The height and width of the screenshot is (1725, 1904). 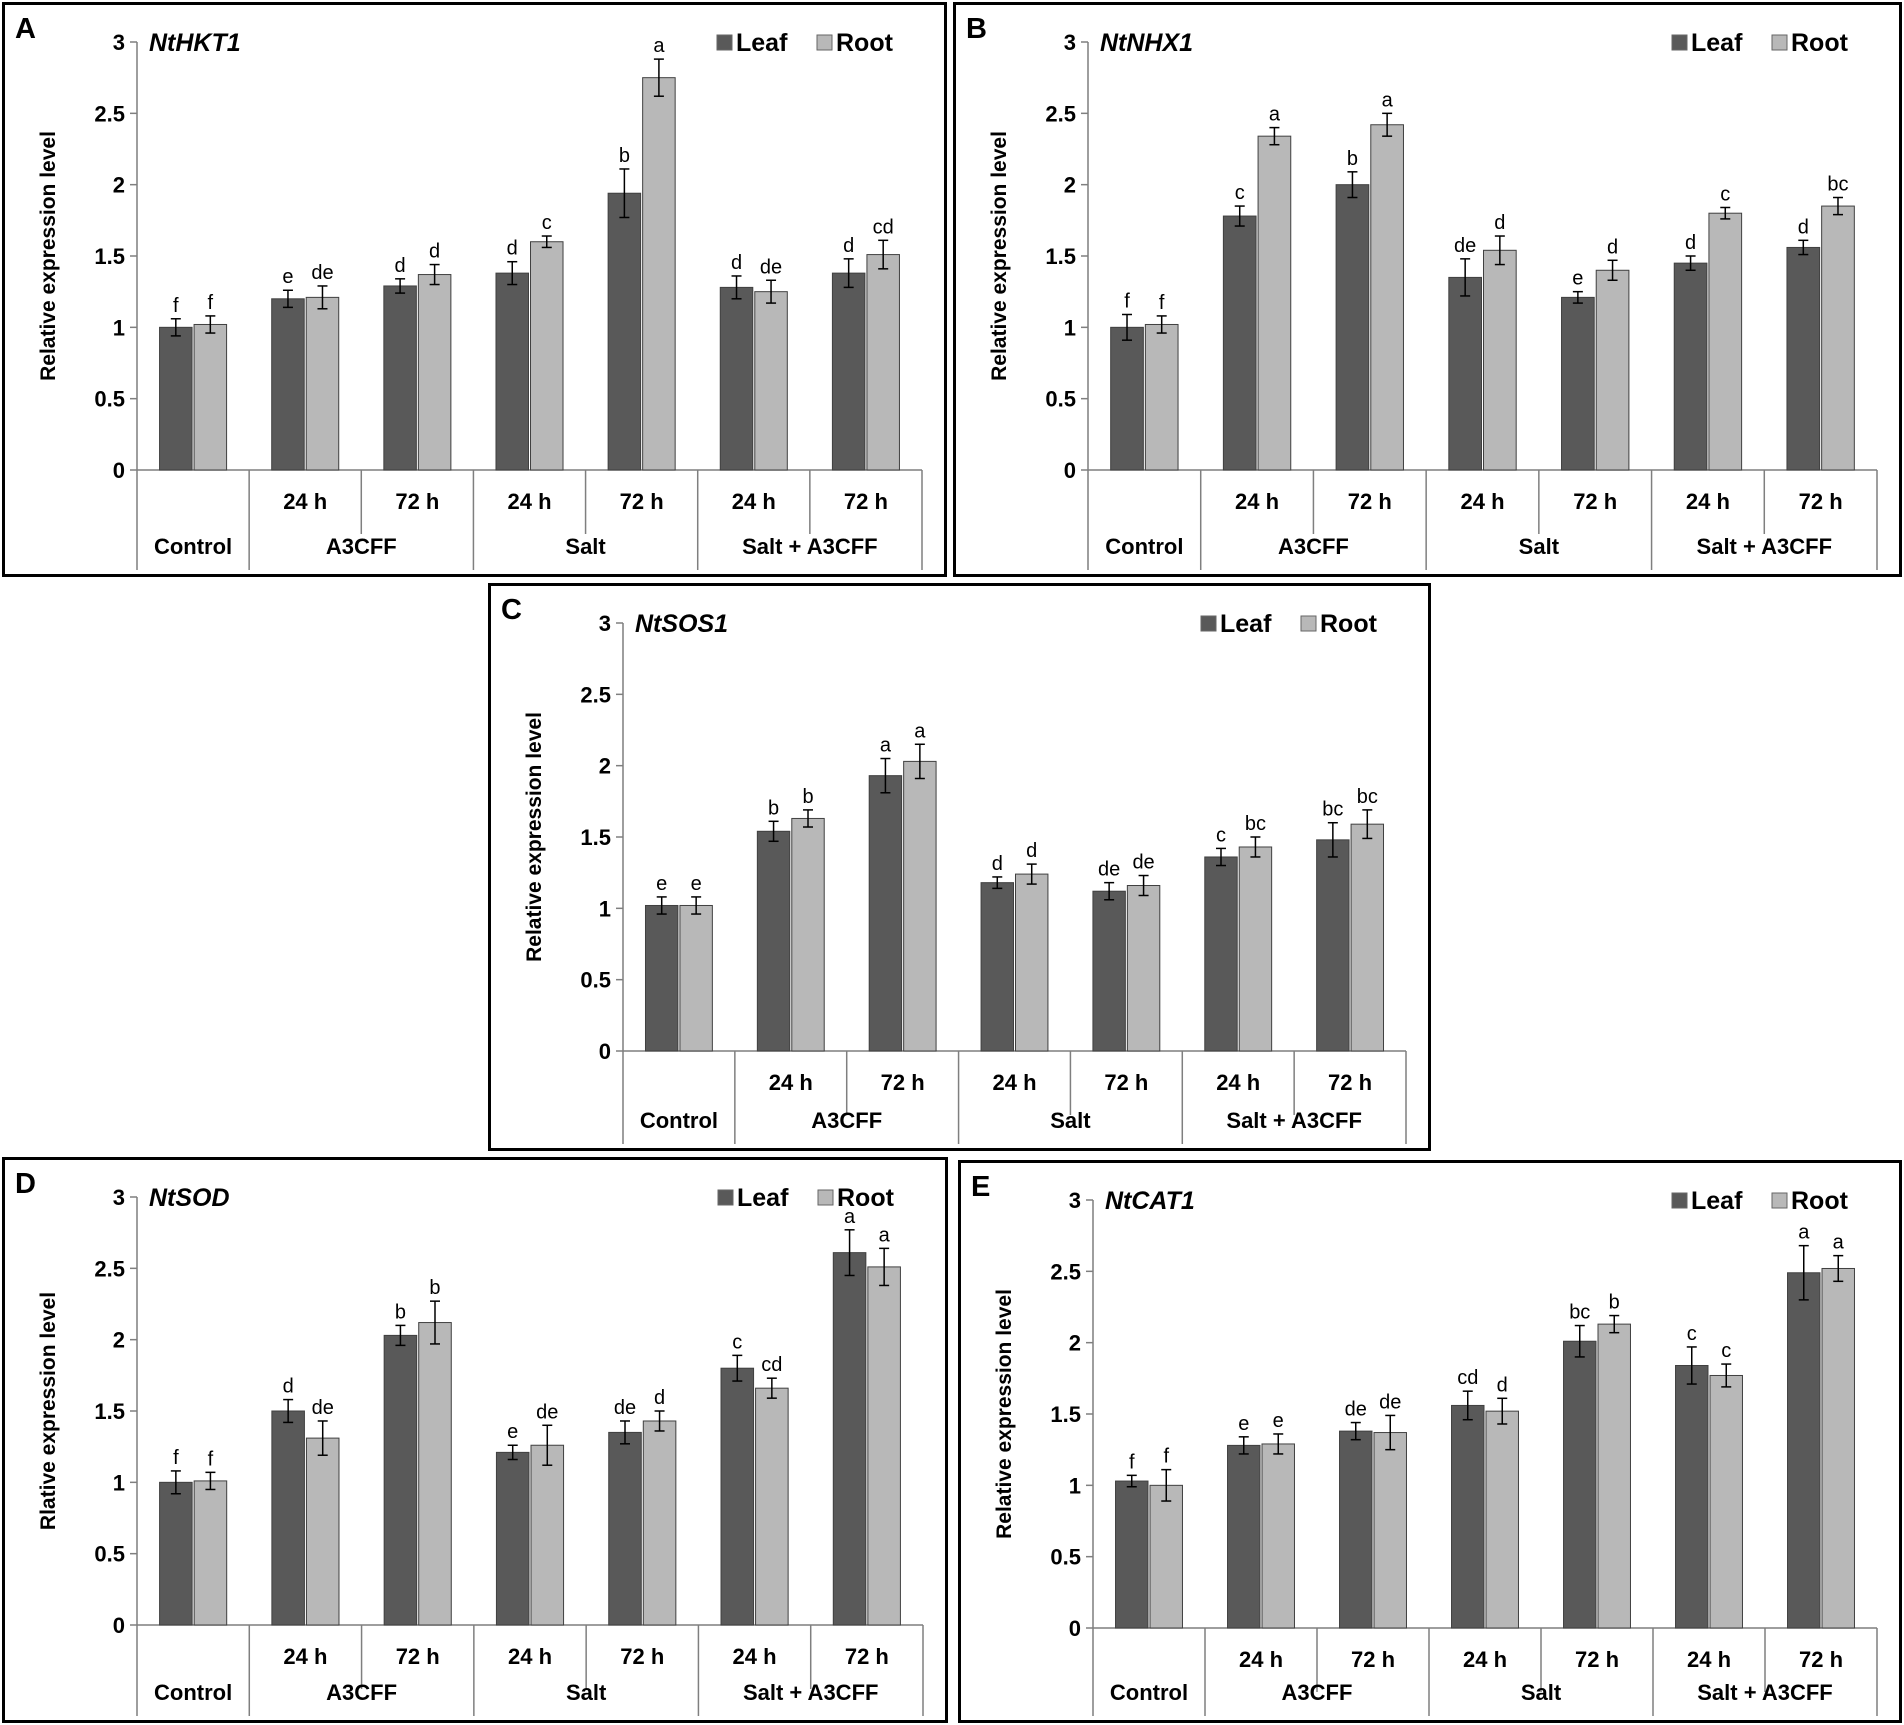 What do you see at coordinates (109, 1554) in the screenshot?
I see `y-tick-label: 0.5` at bounding box center [109, 1554].